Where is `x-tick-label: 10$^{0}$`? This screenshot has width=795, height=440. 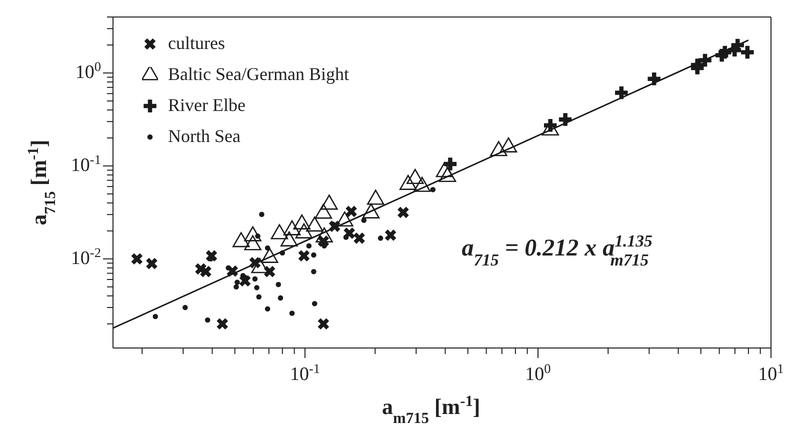 x-tick-label: 10$^{0}$ is located at coordinates (538, 372).